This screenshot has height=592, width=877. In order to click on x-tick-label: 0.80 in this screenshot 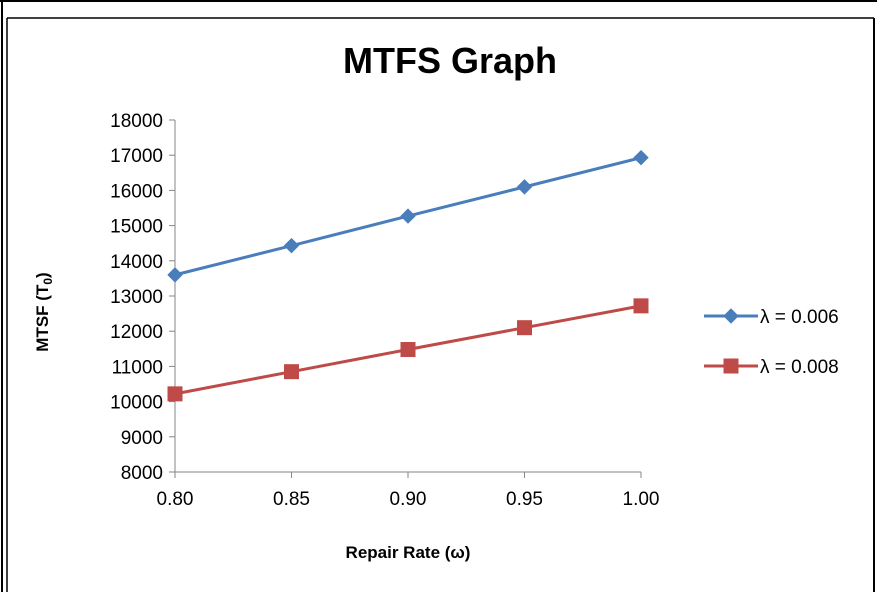, I will do `click(175, 499)`.